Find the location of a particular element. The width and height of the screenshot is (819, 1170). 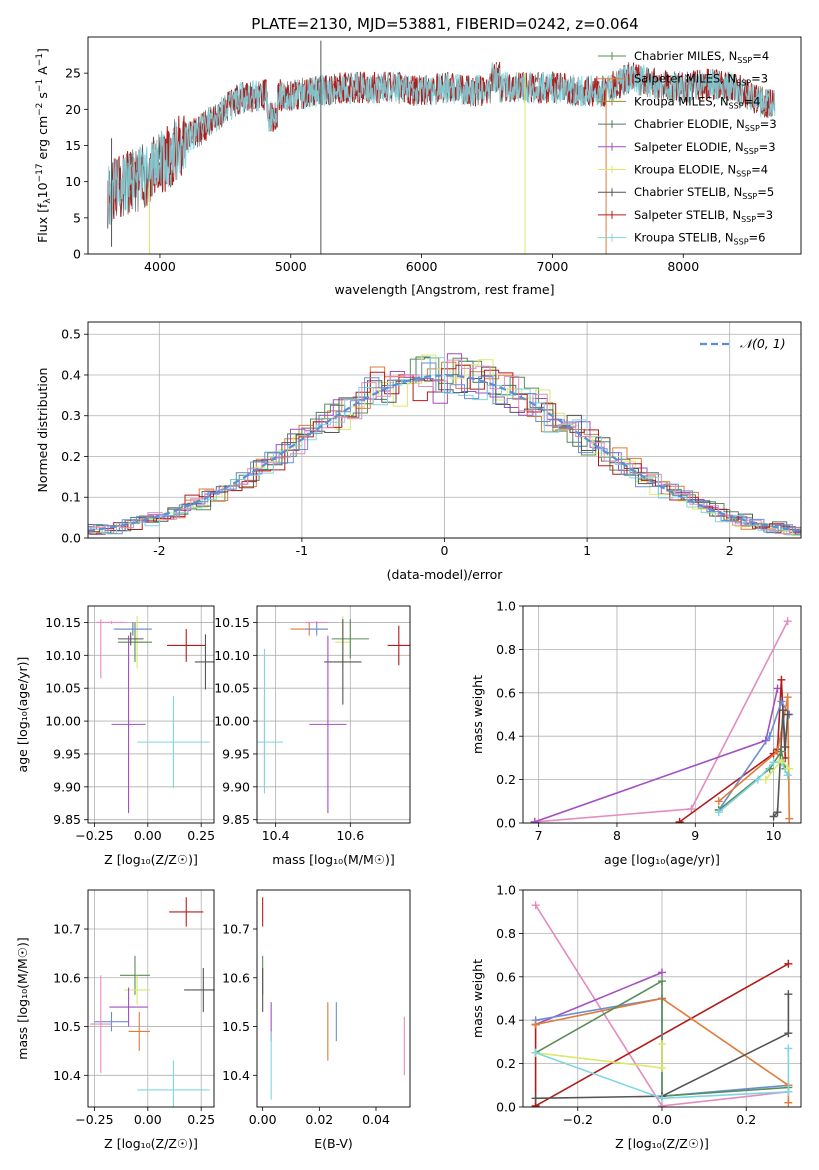

weight-series-salp_elodie is located at coordinates (656, 755).